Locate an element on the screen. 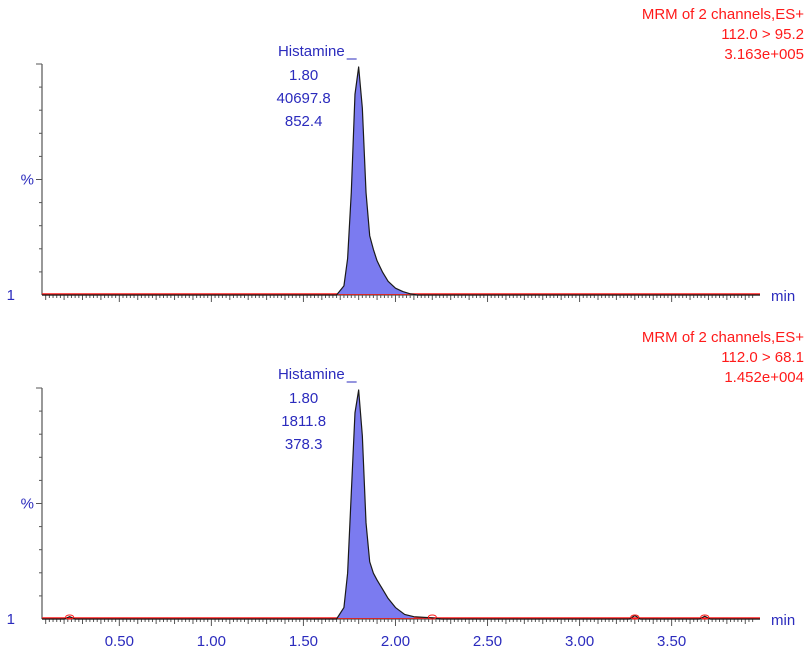 This screenshot has height=653, width=809. x-tick-label: 3.00 is located at coordinates (579, 641).